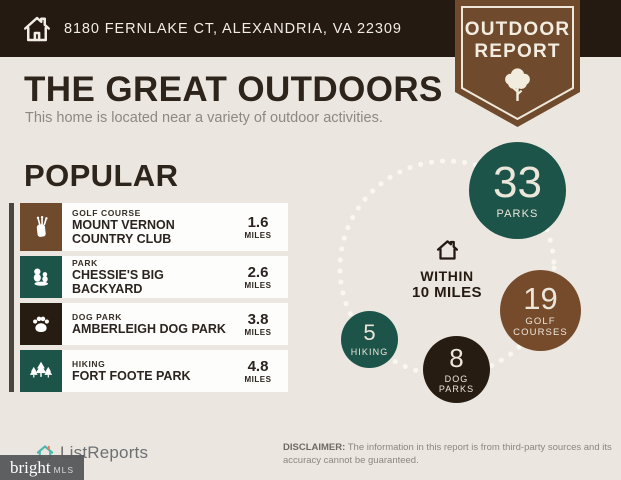  What do you see at coordinates (517, 29) in the screenshot?
I see `badge-title-line1: OUTDOOR` at bounding box center [517, 29].